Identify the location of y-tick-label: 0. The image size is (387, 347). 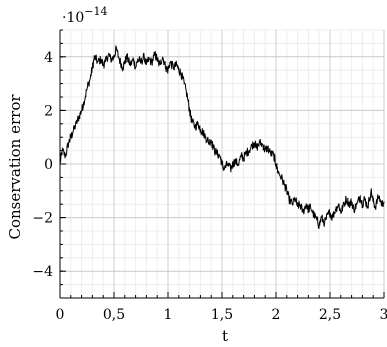
(48, 165).